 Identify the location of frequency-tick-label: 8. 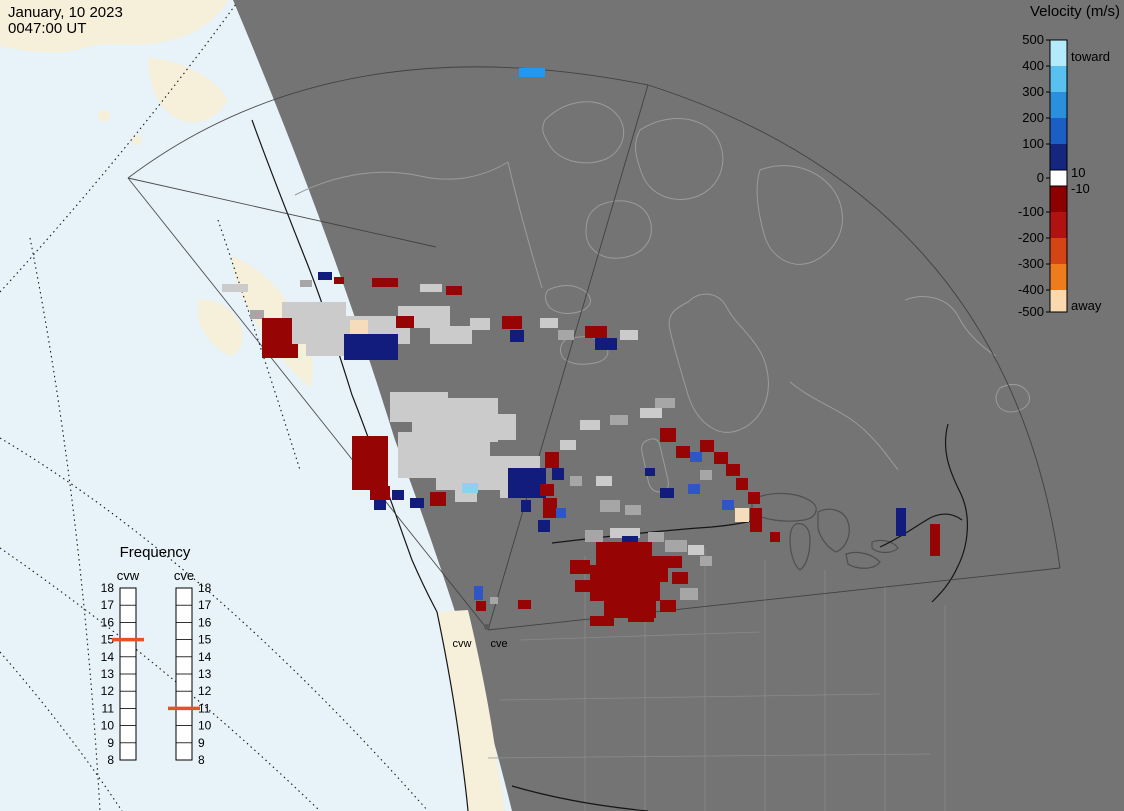
(110, 760).